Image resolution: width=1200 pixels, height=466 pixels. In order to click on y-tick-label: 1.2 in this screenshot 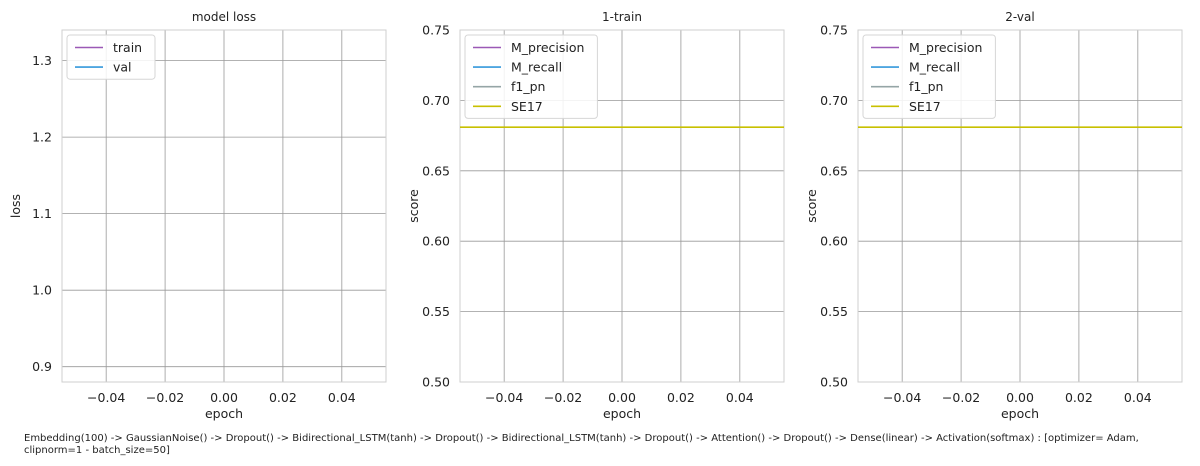, I will do `click(42, 137)`.